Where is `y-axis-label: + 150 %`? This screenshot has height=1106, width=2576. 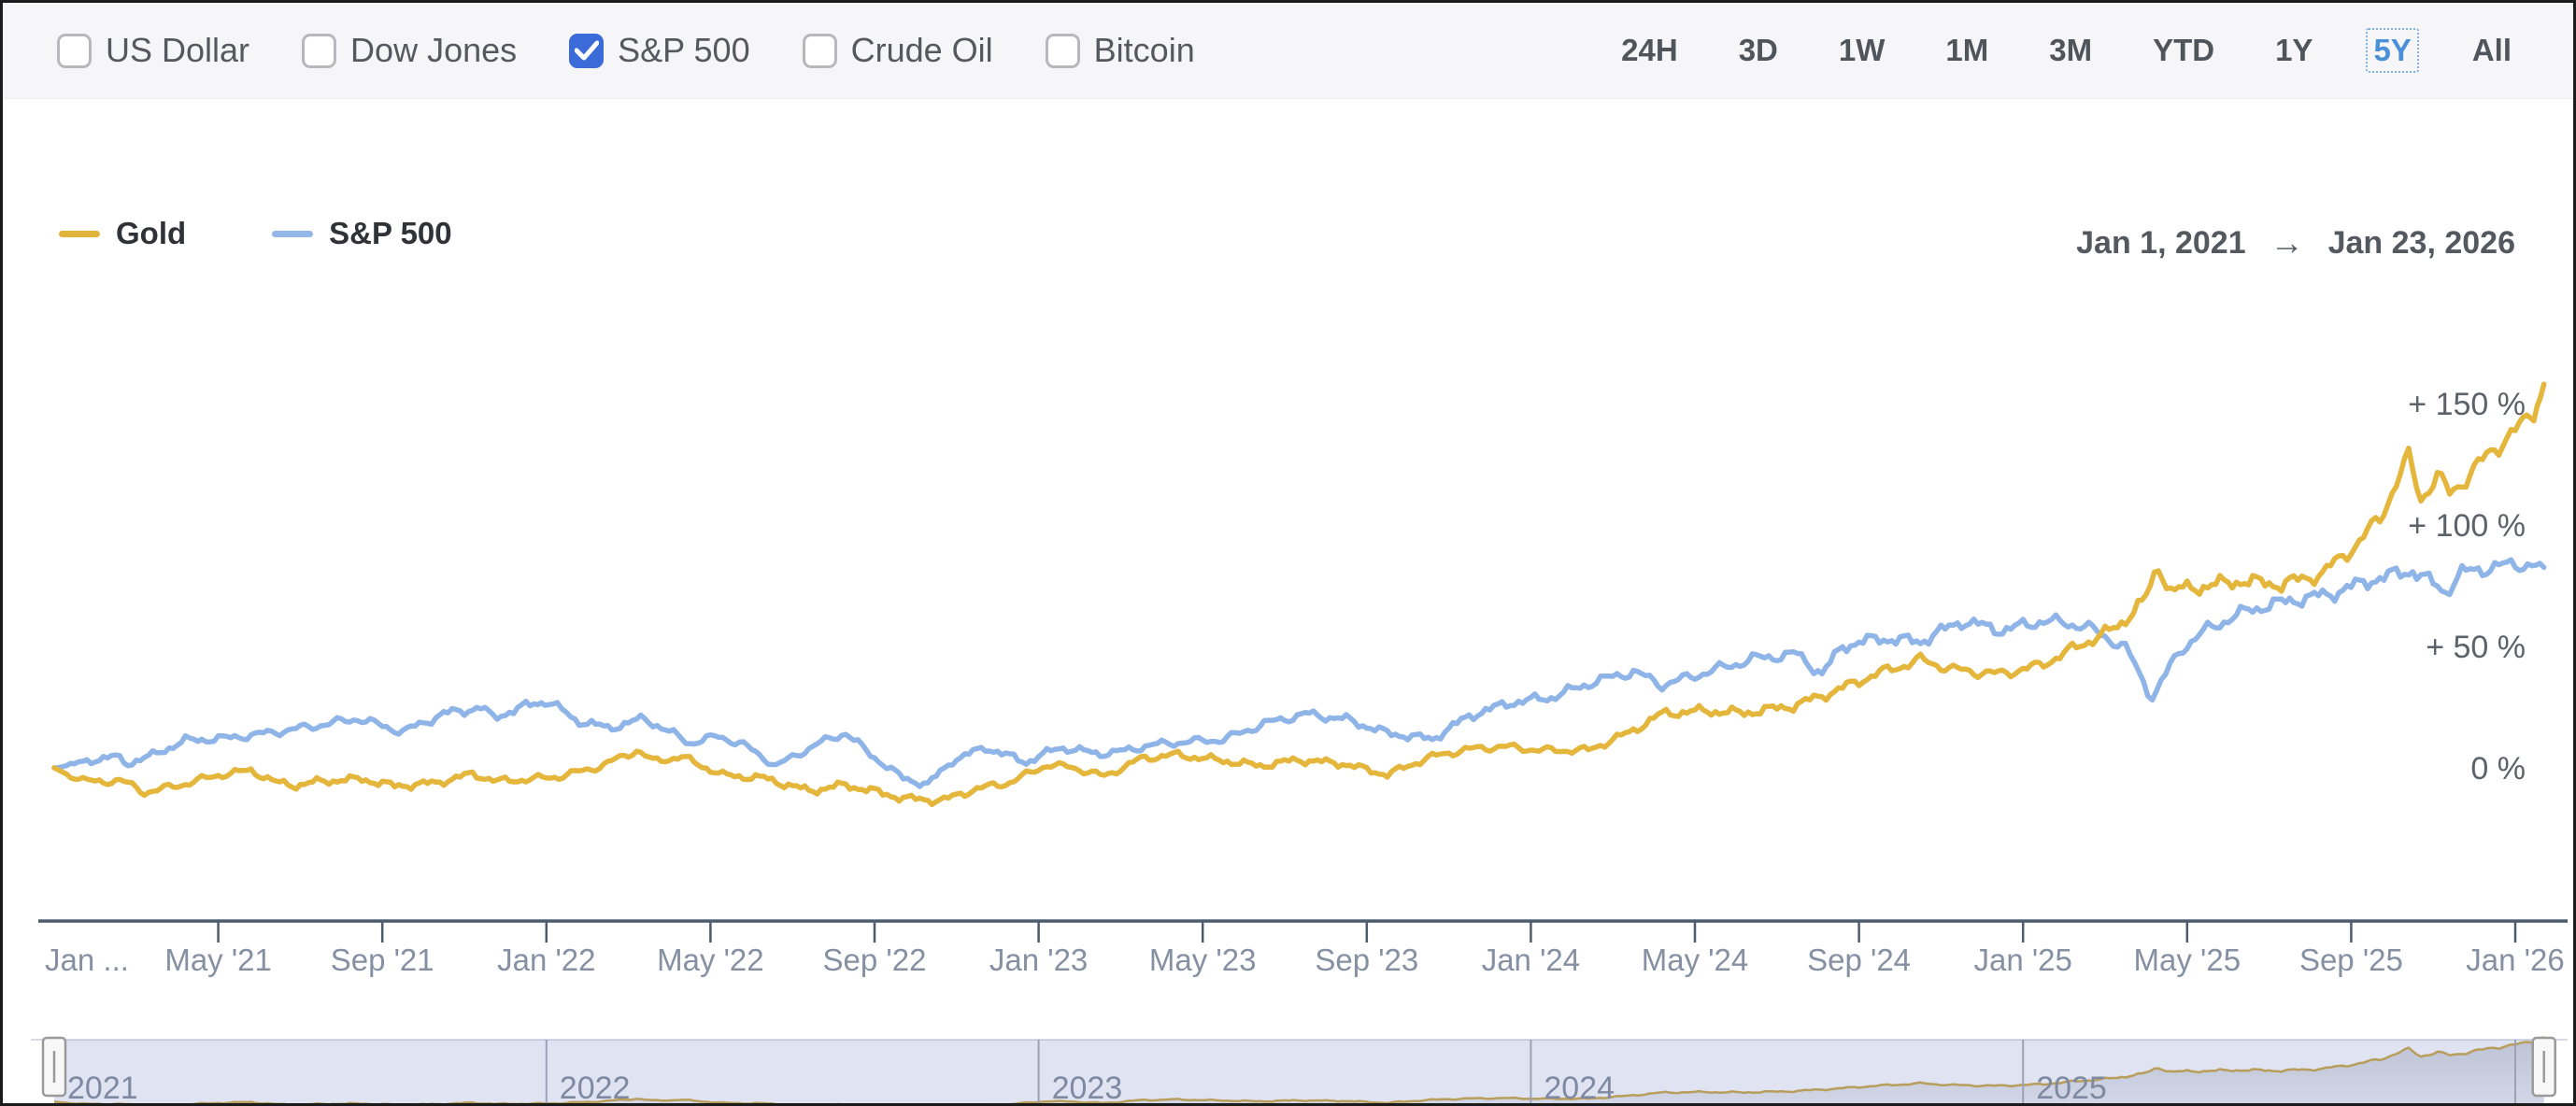 y-axis-label: + 150 % is located at coordinates (2467, 404).